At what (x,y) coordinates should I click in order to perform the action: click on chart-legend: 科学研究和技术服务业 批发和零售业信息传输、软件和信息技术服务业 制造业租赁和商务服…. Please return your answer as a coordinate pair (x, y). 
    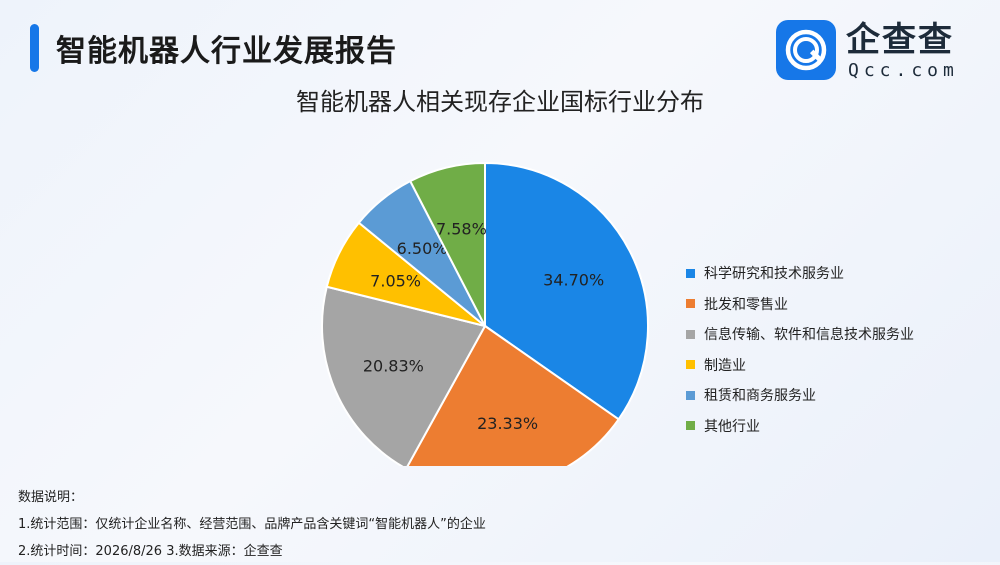
    Looking at the image, I should click on (800, 349).